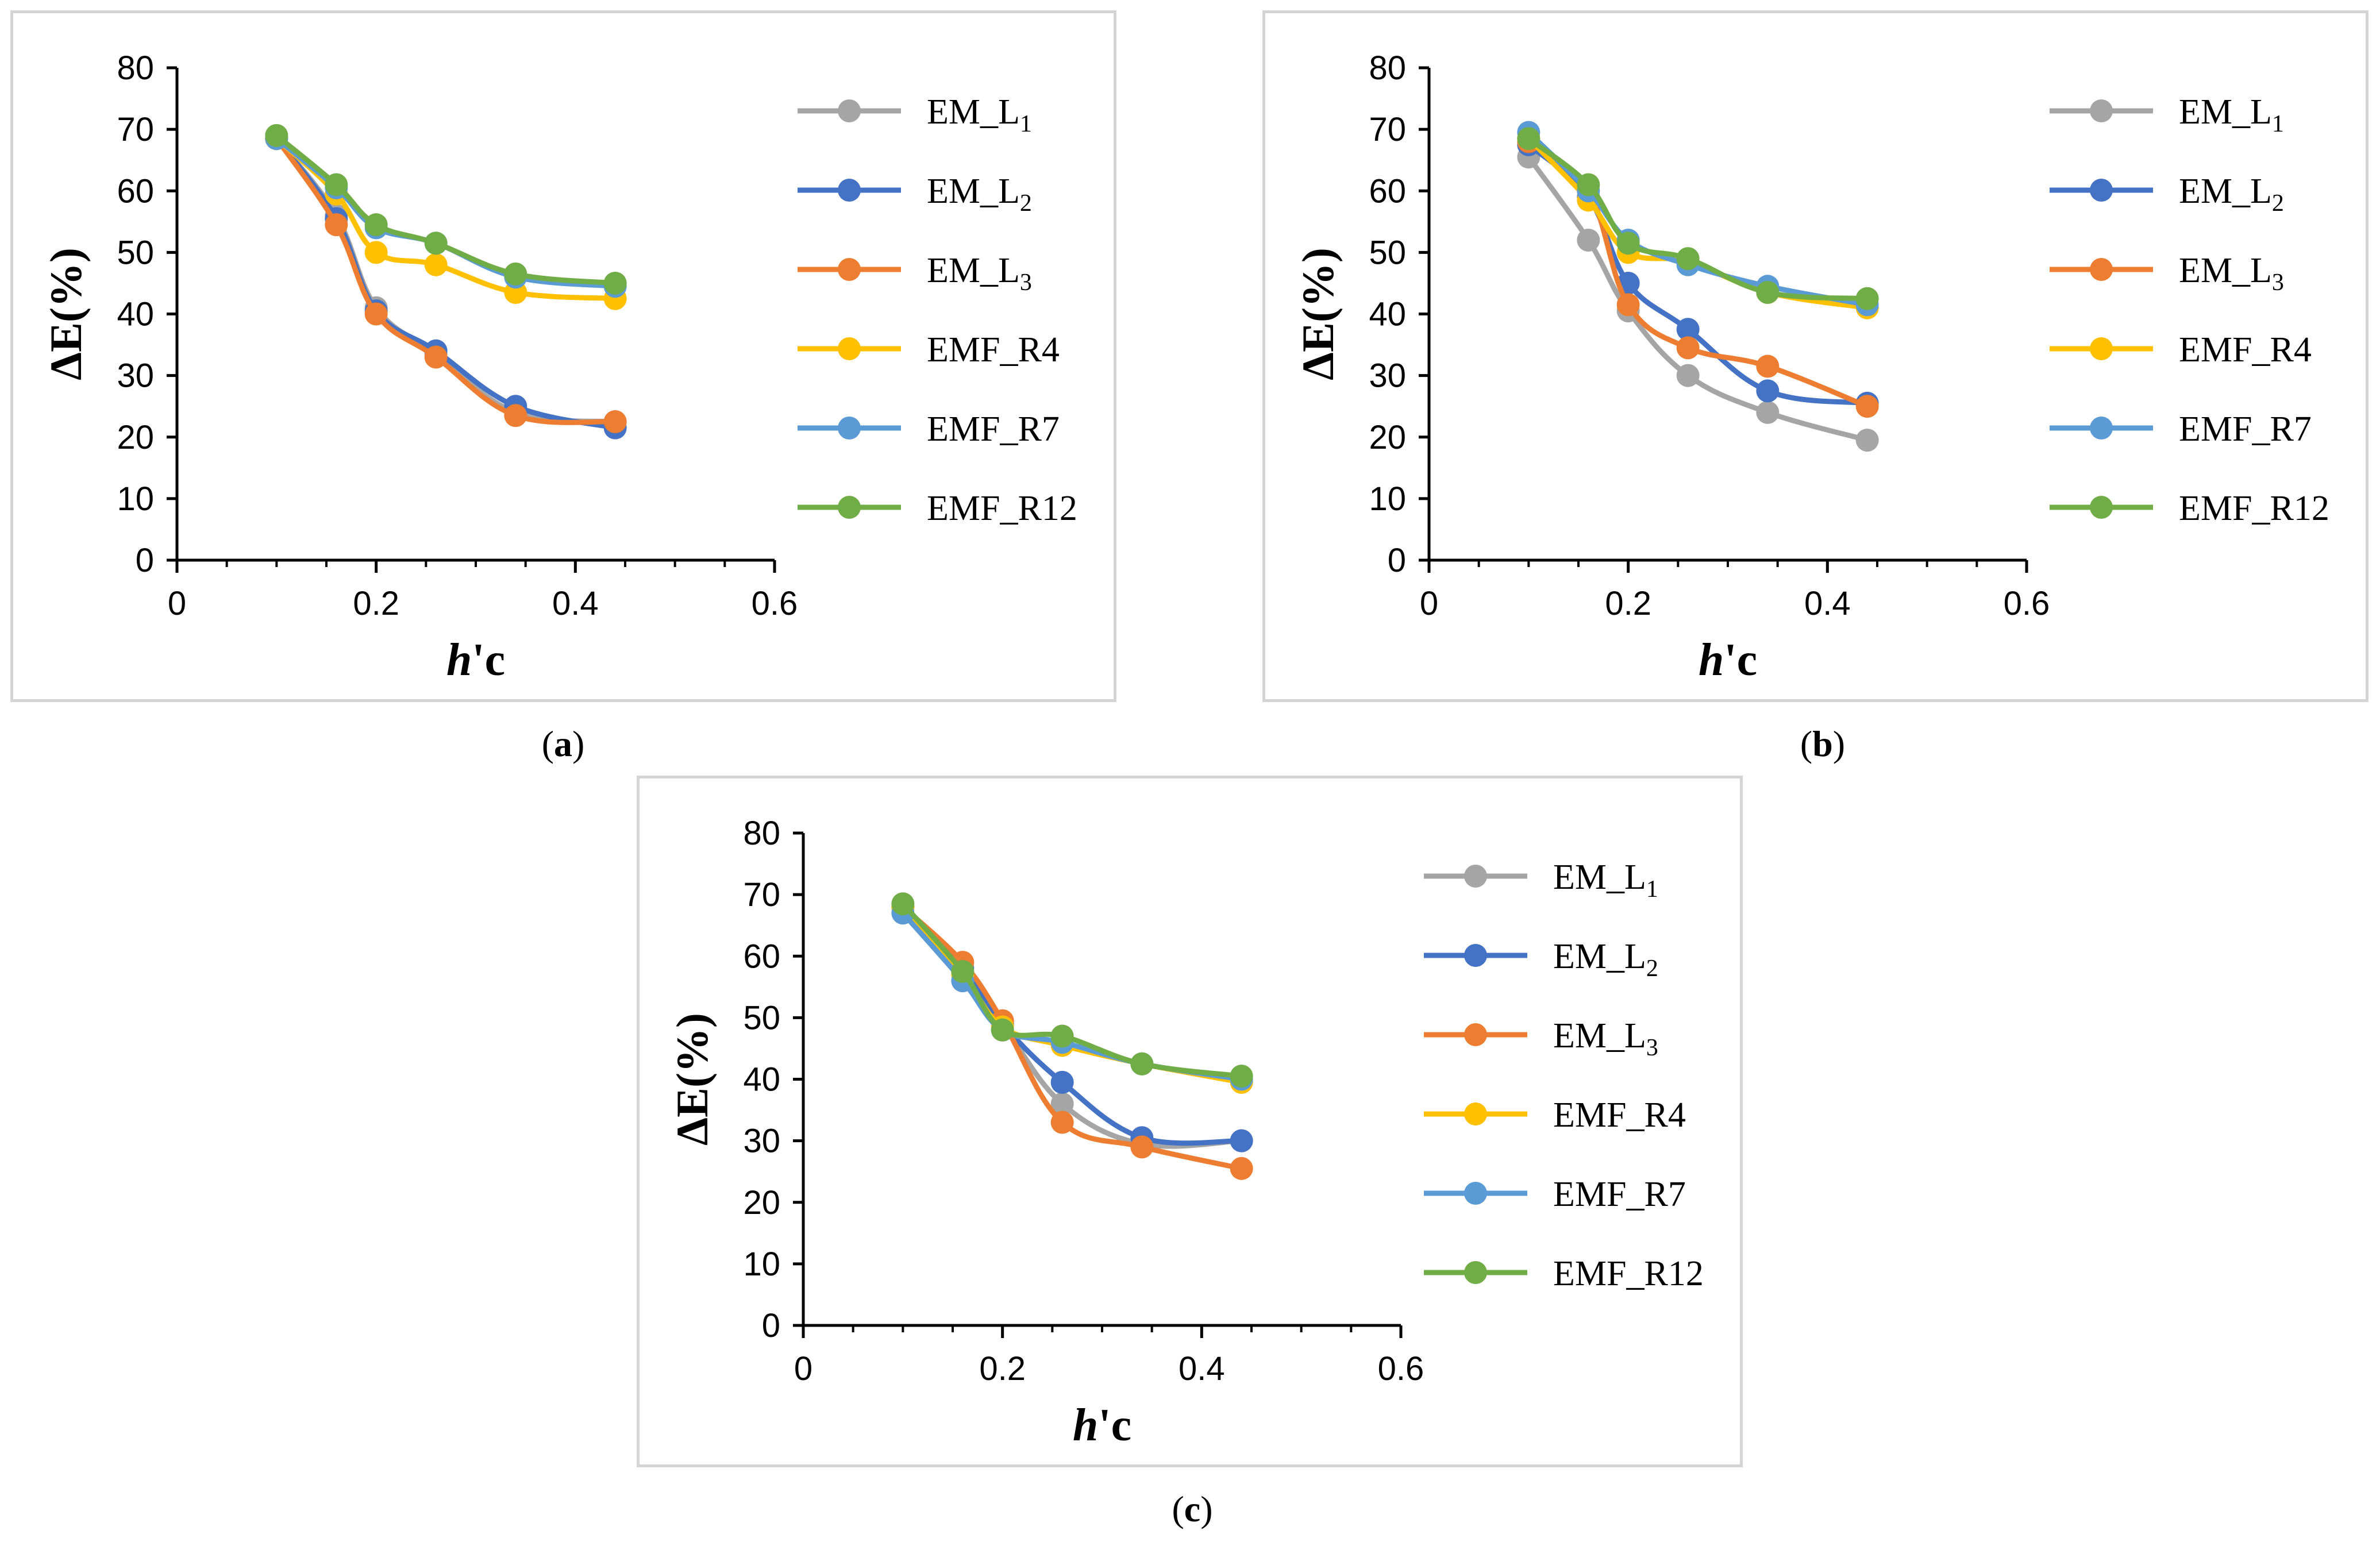  What do you see at coordinates (488, 660) in the screenshot?
I see `x-axis-title-rest: 'c` at bounding box center [488, 660].